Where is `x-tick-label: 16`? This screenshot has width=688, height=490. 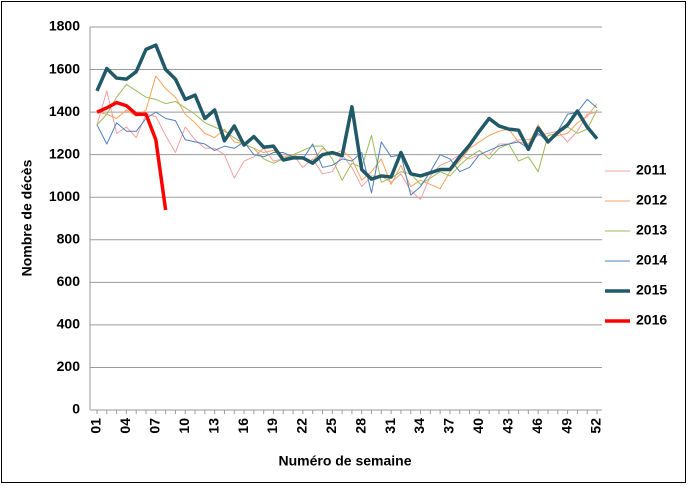 x-tick-label: 16 is located at coordinates (243, 426).